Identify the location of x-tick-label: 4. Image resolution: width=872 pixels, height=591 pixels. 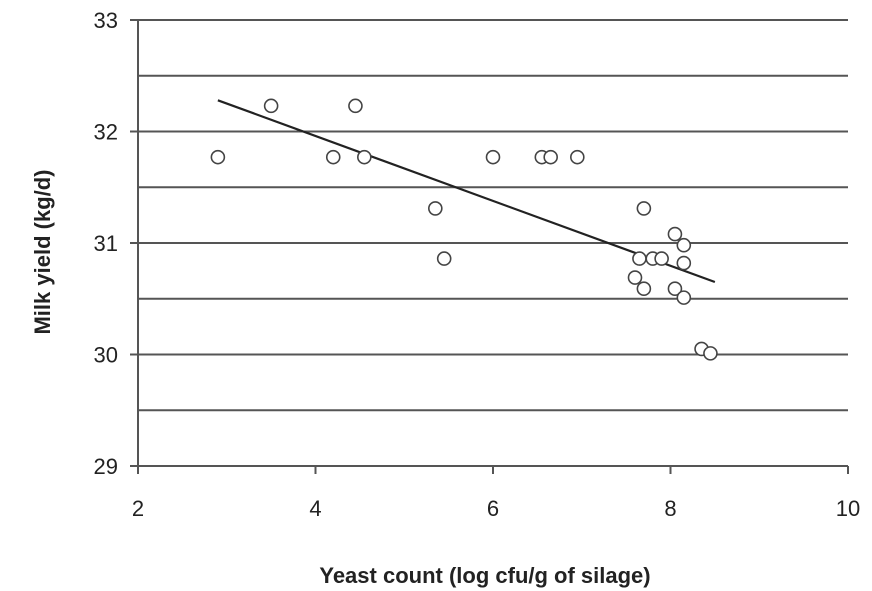
(315, 508).